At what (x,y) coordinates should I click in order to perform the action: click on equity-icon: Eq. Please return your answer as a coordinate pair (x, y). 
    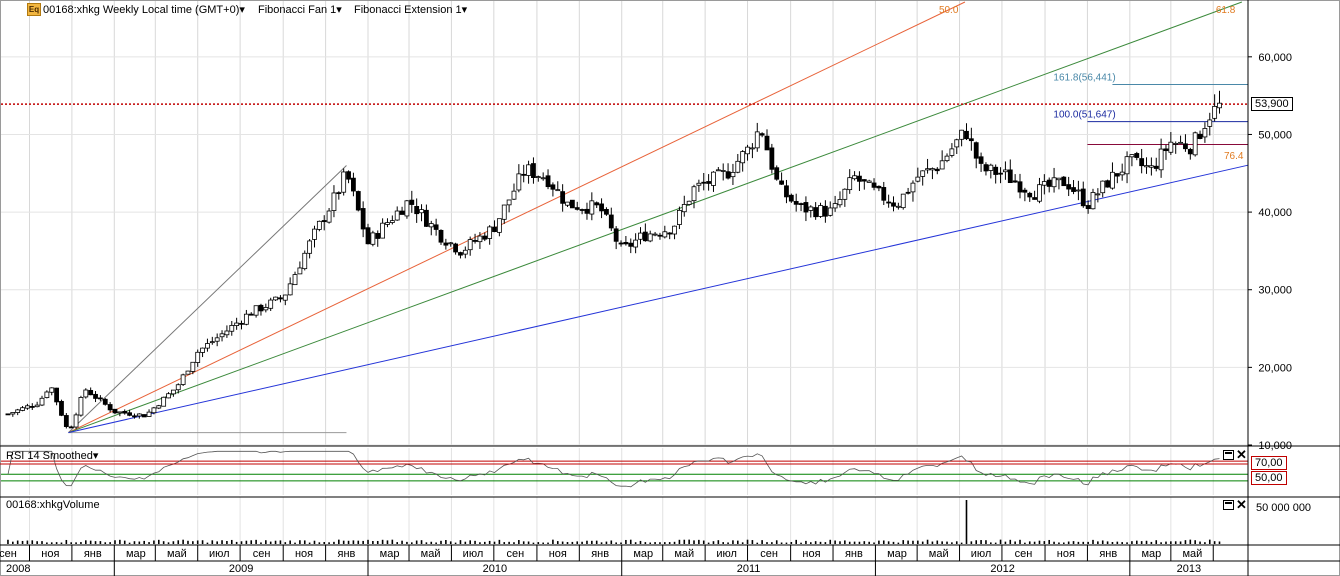
    Looking at the image, I should click on (34, 9).